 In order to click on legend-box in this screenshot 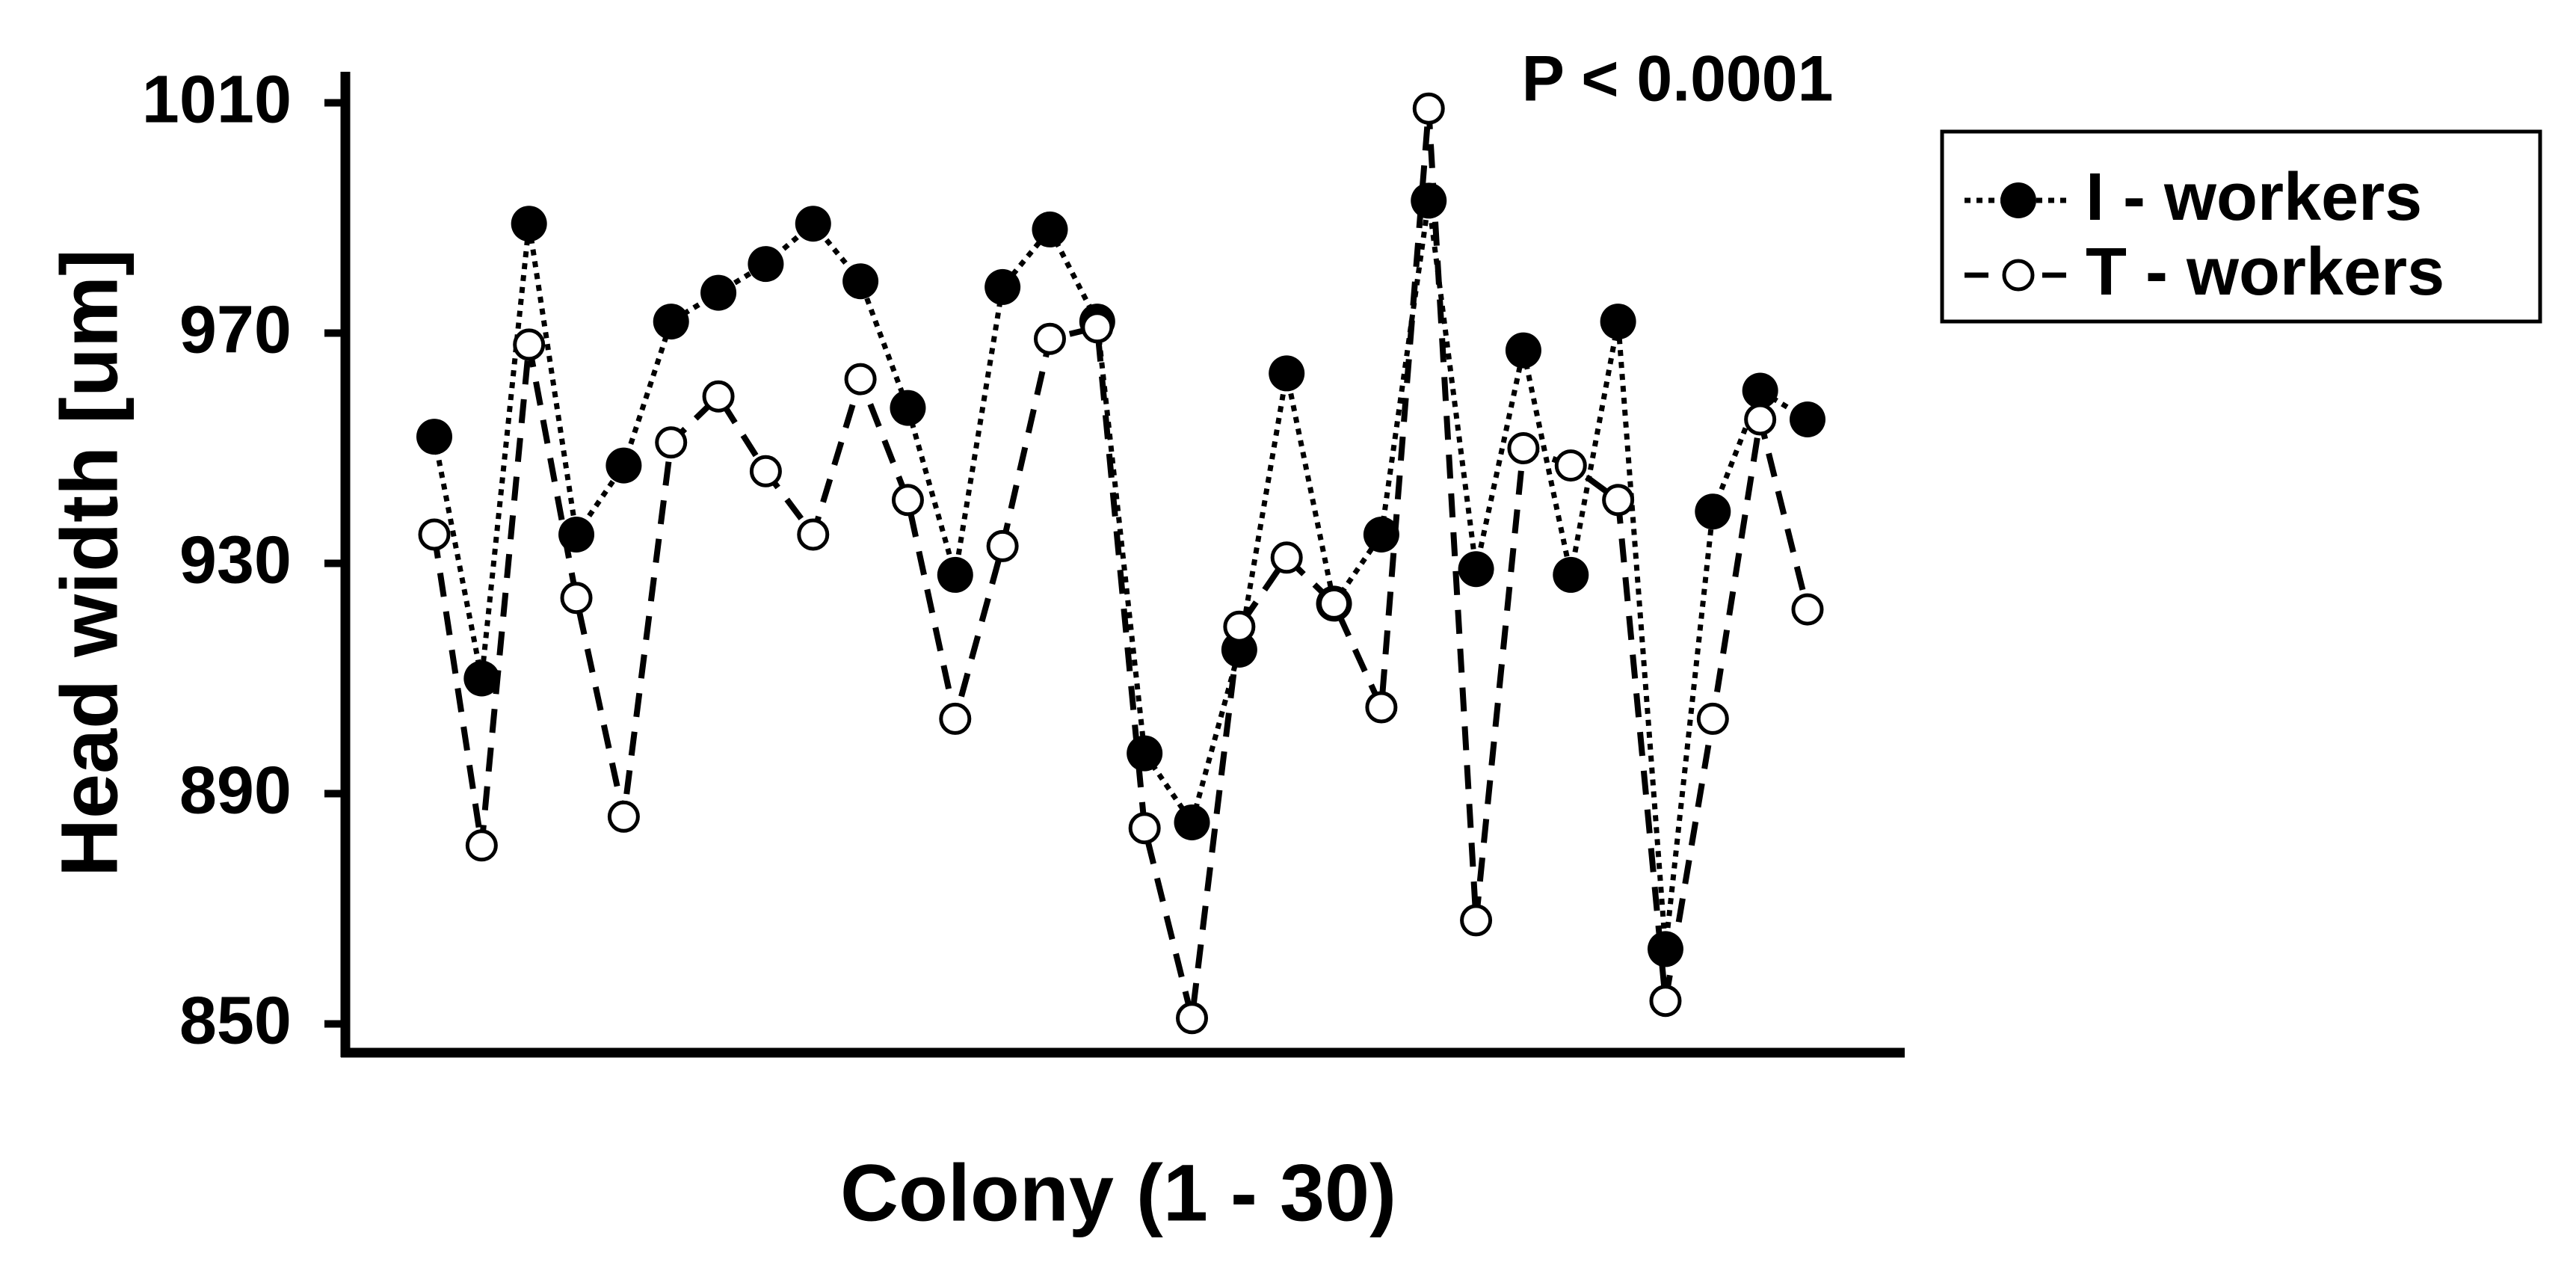, I will do `click(2241, 227)`.